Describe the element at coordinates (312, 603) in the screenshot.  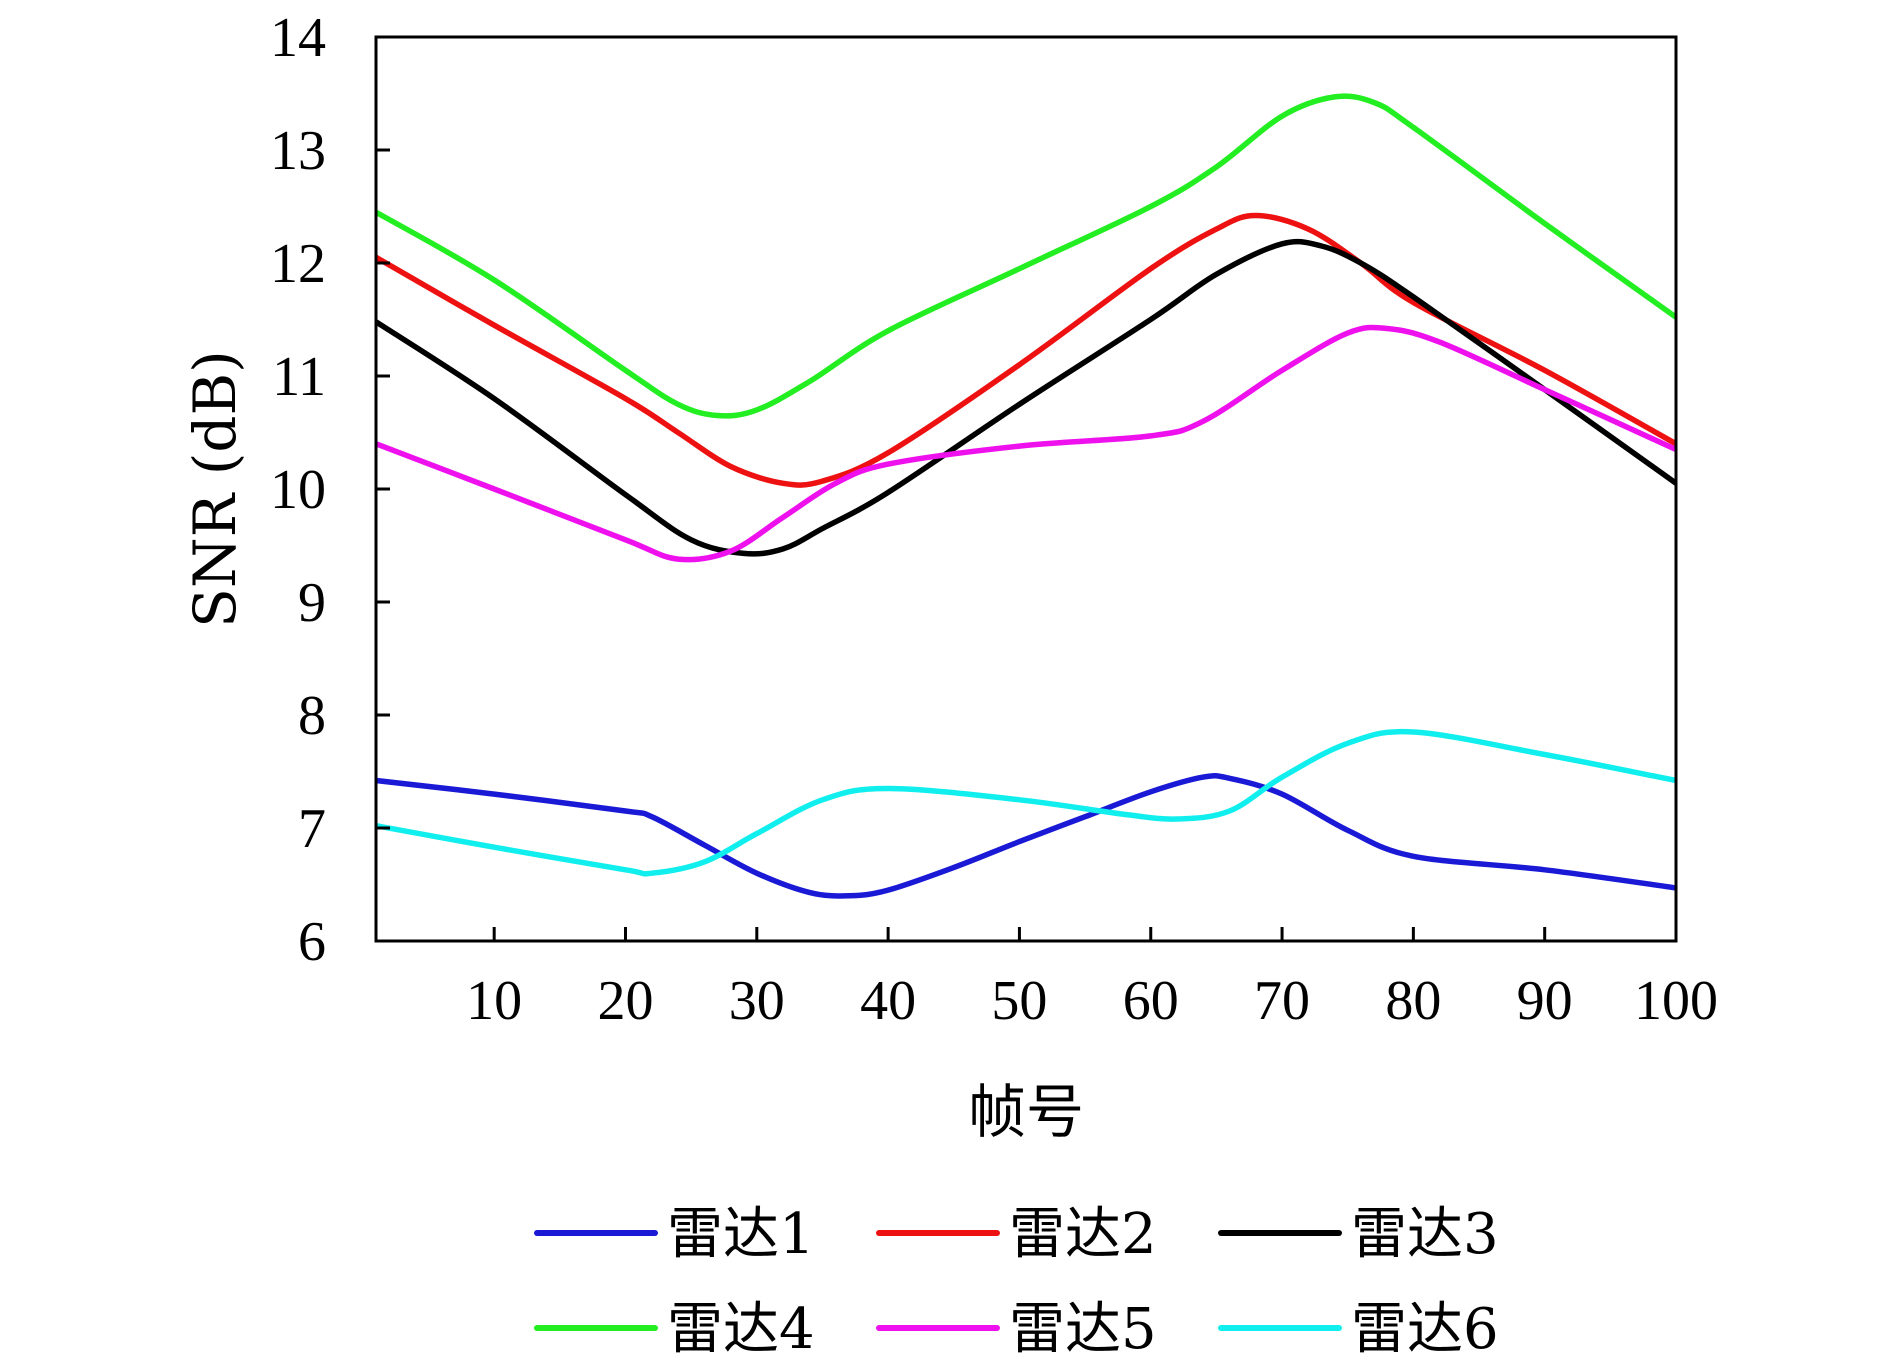
I see `y-tick-label: 9` at that location.